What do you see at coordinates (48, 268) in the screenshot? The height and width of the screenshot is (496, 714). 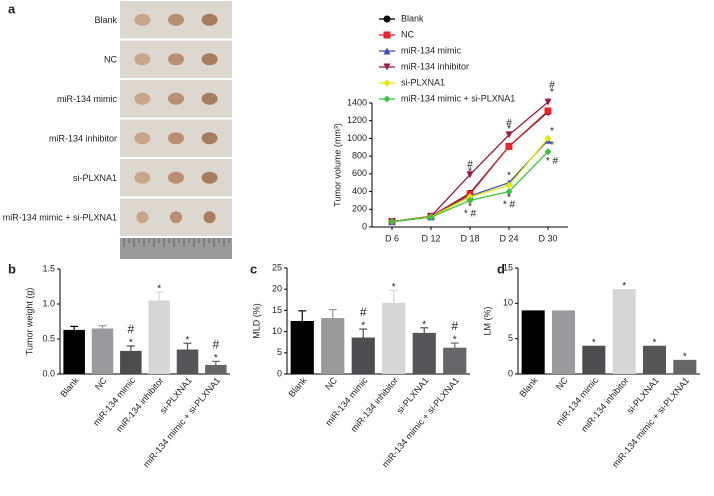 I see `y-tick-label: 1.5` at bounding box center [48, 268].